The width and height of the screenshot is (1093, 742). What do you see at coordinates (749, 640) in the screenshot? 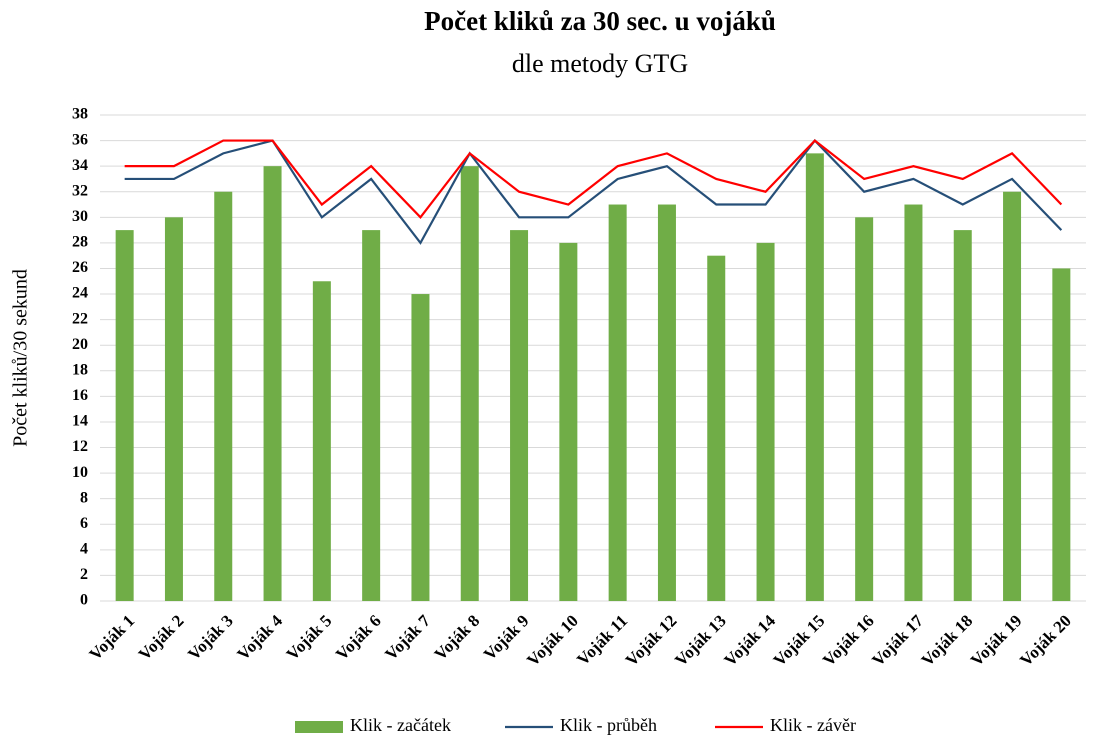
I see `x-tick-label: Voják 14` at bounding box center [749, 640].